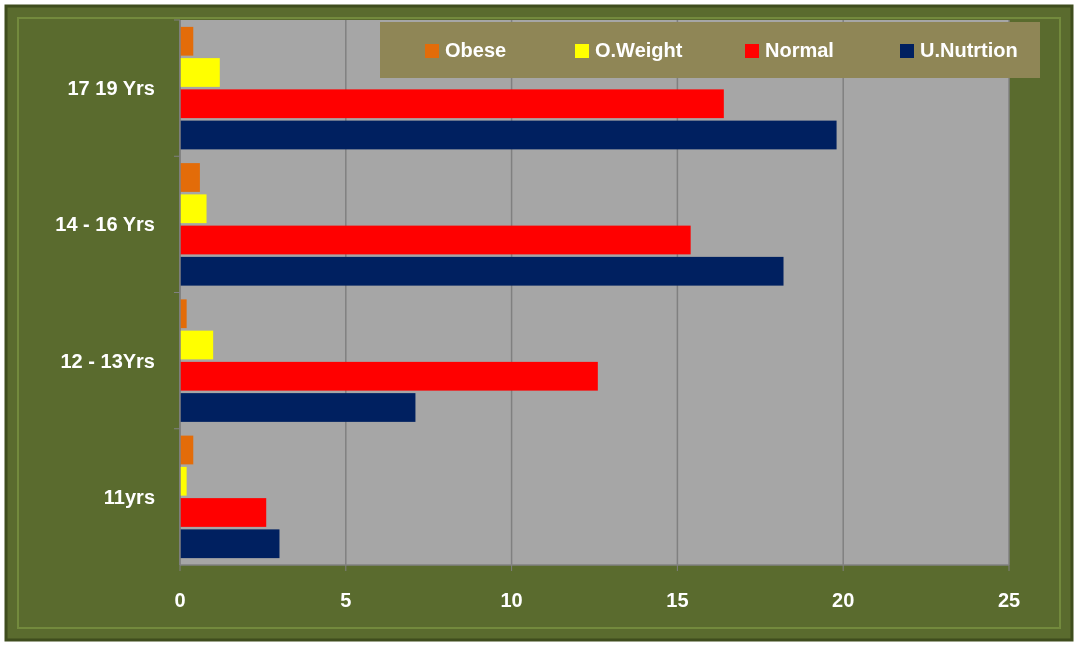 The image size is (1078, 646). What do you see at coordinates (129, 496) in the screenshot?
I see `y-tick-label: 11yrs` at bounding box center [129, 496].